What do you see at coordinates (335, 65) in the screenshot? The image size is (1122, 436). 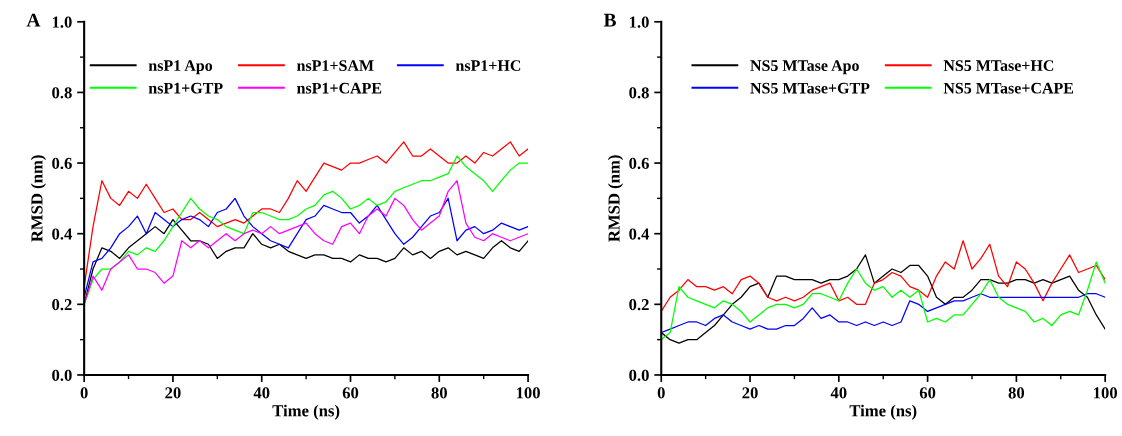 I see `legend-label: nsP1+SAM` at bounding box center [335, 65].